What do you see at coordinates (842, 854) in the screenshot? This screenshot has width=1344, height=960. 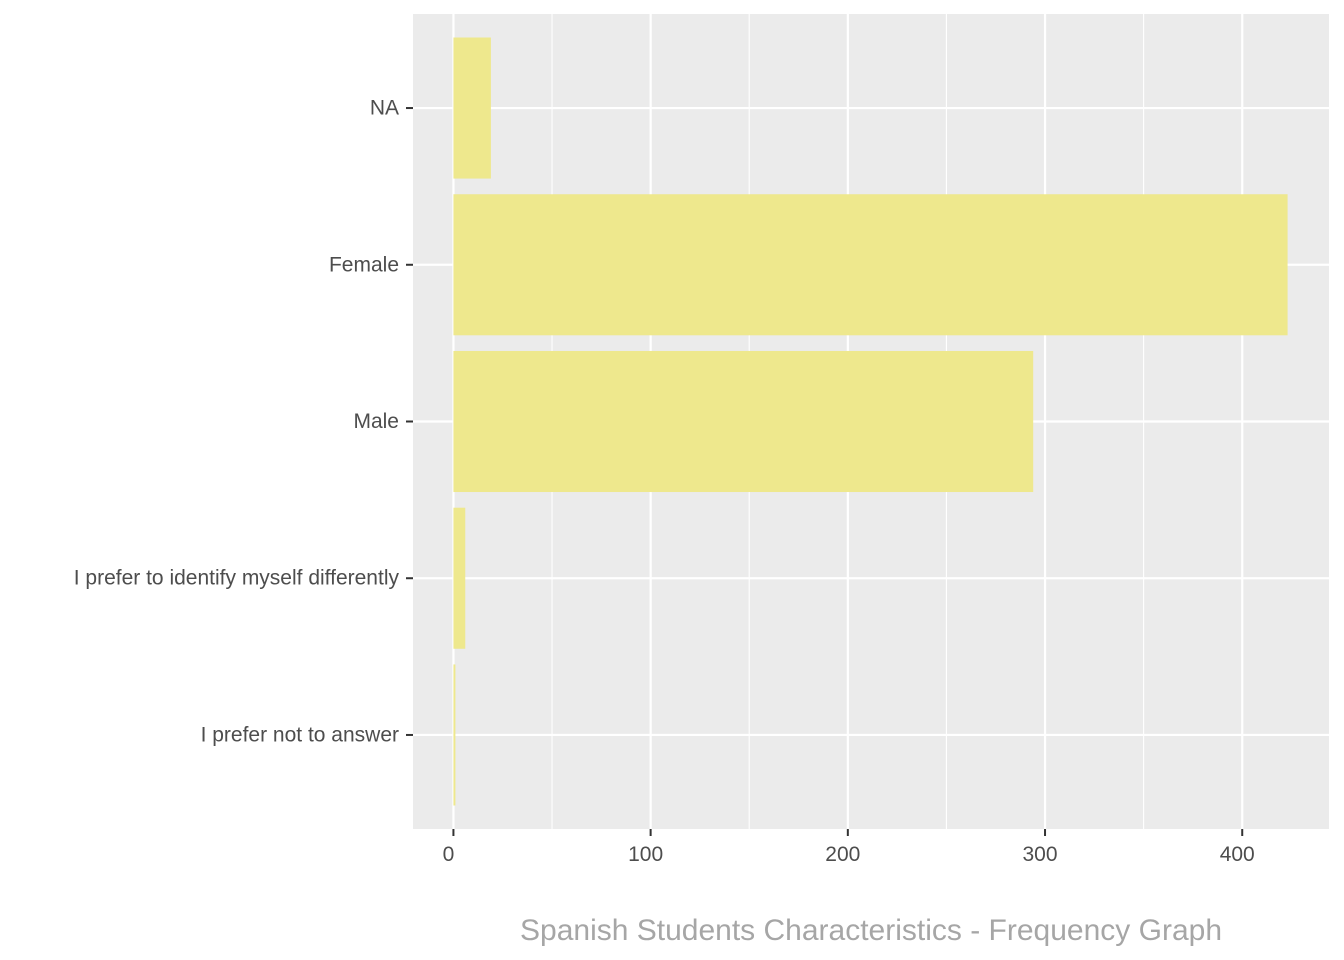 I see `x-tick-label: 200` at bounding box center [842, 854].